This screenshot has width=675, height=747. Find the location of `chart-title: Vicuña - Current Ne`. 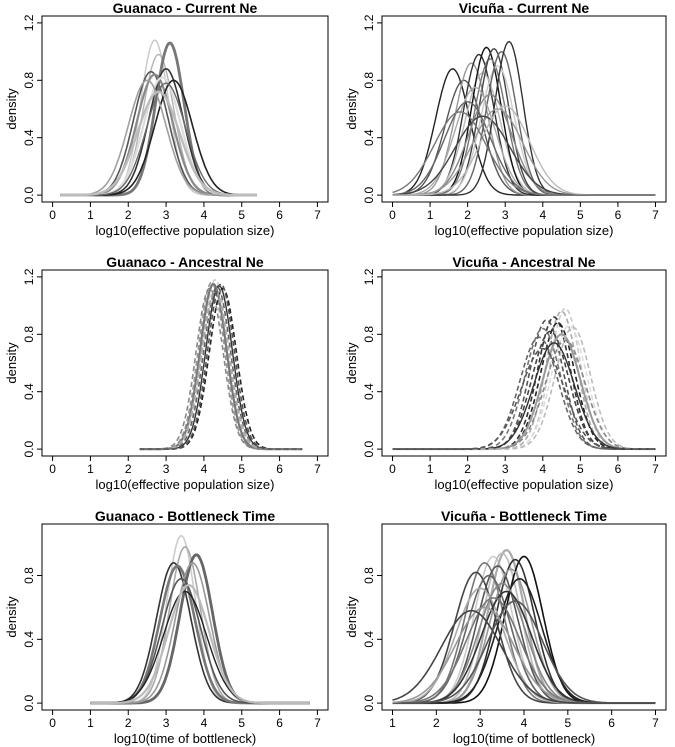

chart-title: Vicuña - Current Ne is located at coordinates (524, 8).